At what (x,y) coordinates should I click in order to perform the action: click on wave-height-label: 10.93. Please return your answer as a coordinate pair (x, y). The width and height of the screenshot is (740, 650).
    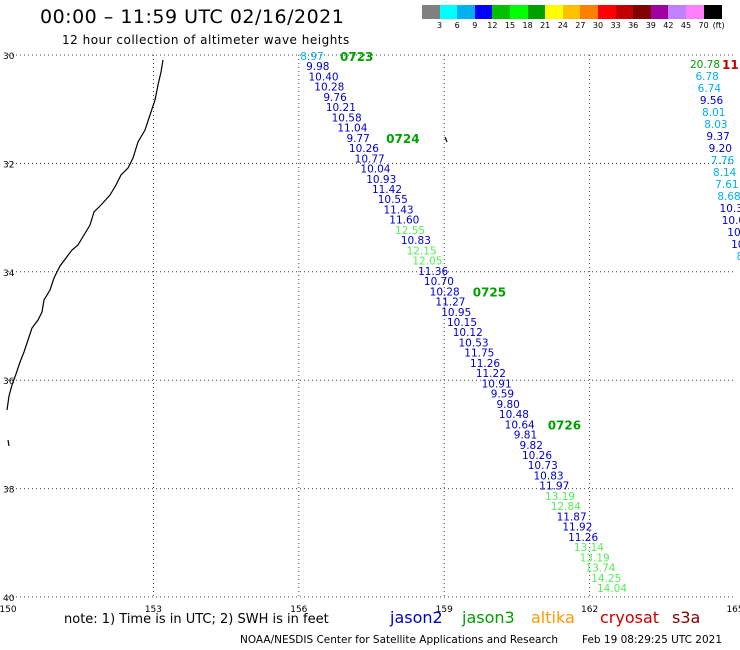
    Looking at the image, I should click on (381, 180).